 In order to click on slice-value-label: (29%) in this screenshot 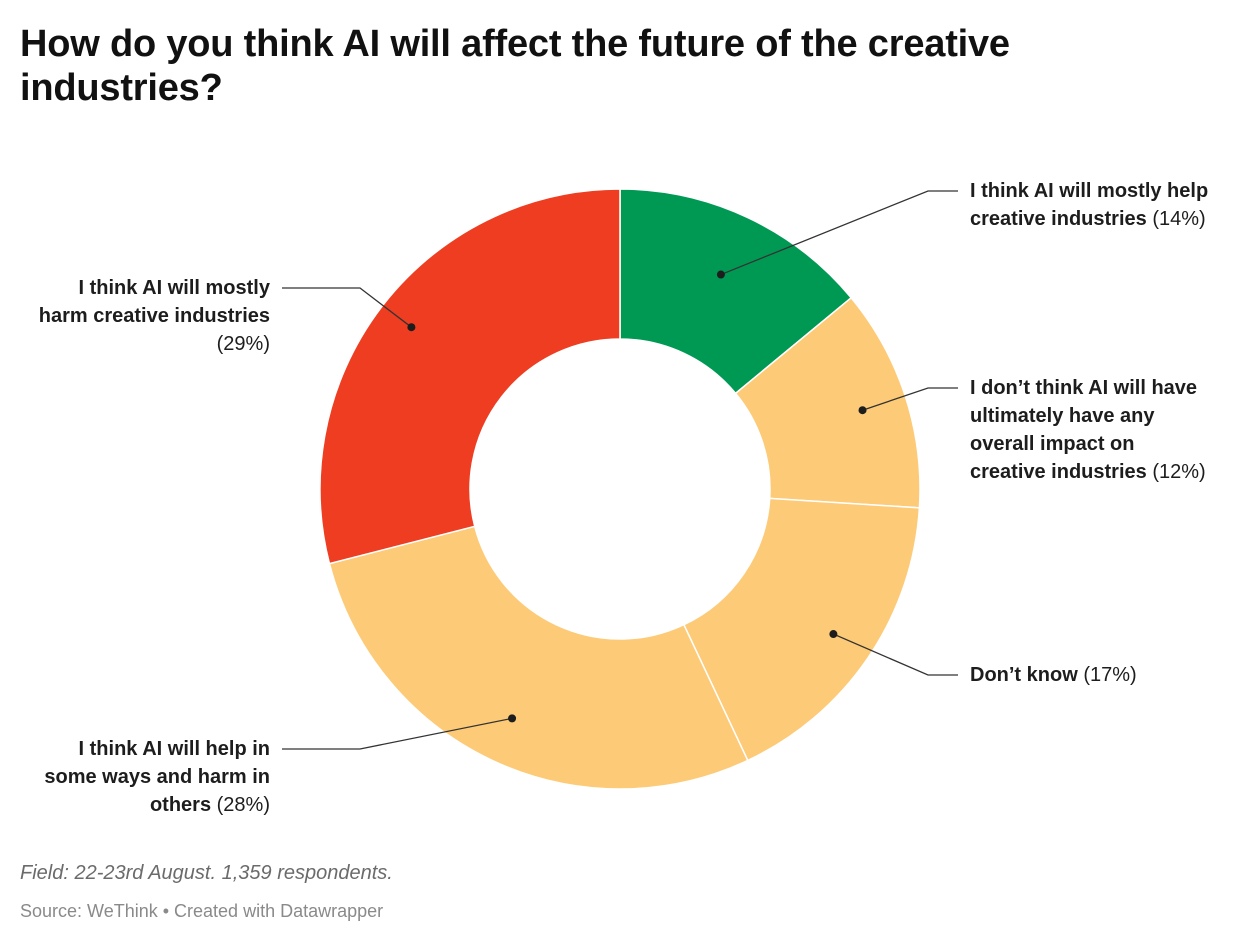, I will do `click(243, 344)`.